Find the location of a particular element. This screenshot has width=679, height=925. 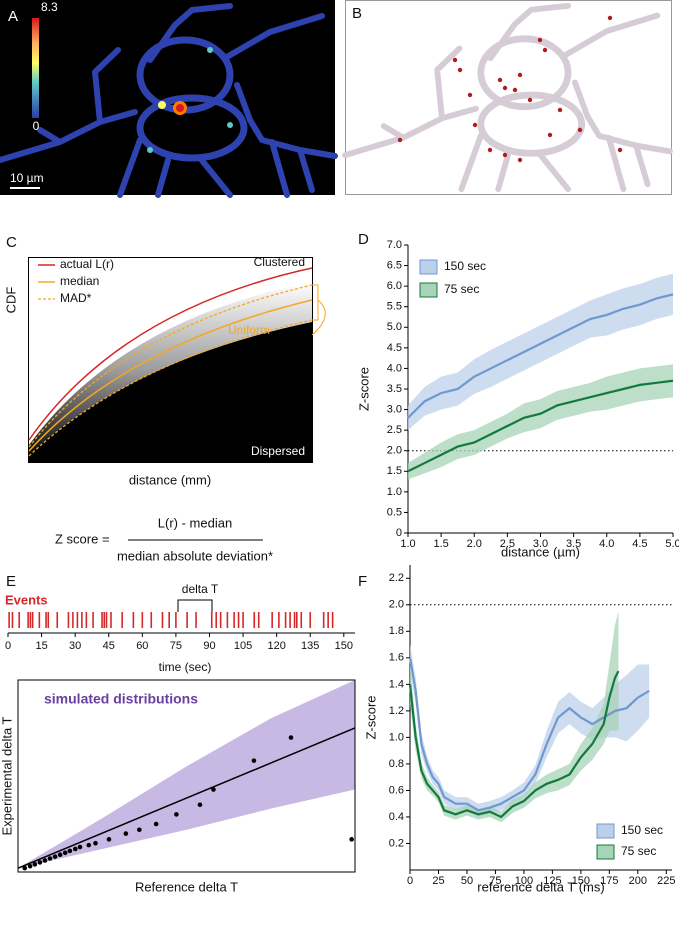

y-tick-label: 2.0 is located at coordinates (394, 451).